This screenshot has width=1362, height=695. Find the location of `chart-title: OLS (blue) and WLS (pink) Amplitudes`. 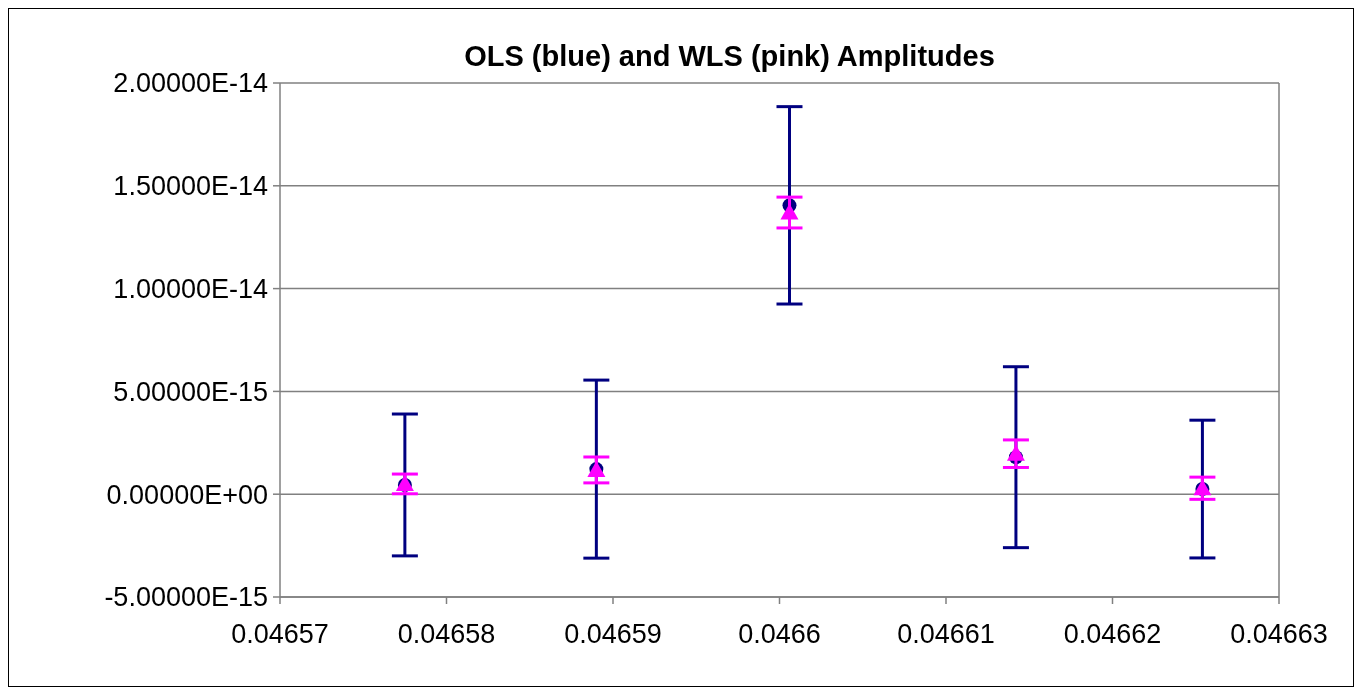

chart-title: OLS (blue) and WLS (pink) Amplitudes is located at coordinates (729, 56).